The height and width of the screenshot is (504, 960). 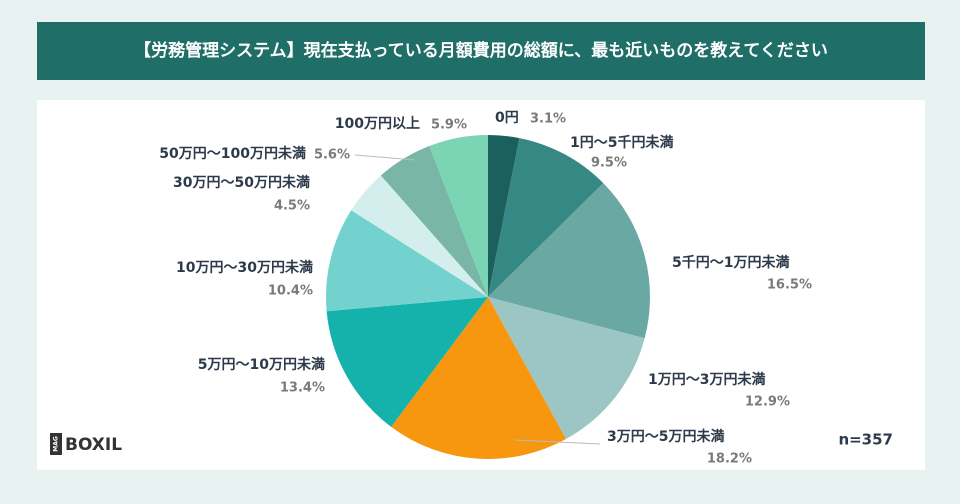 I want to click on sample-size: n=357, so click(x=865, y=440).